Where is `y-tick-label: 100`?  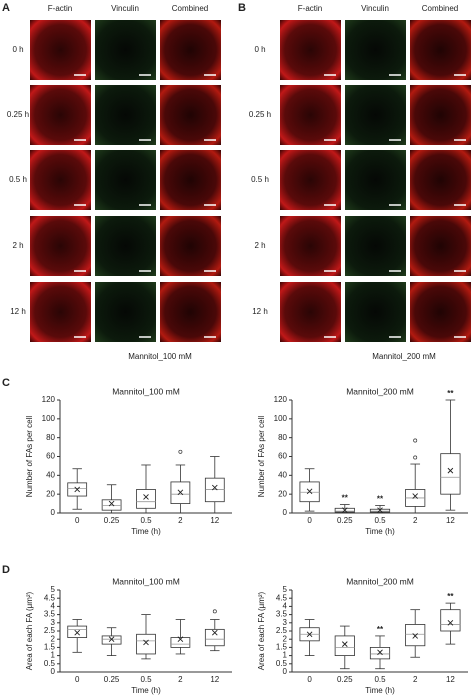 y-tick-label: 100 is located at coordinates (281, 418).